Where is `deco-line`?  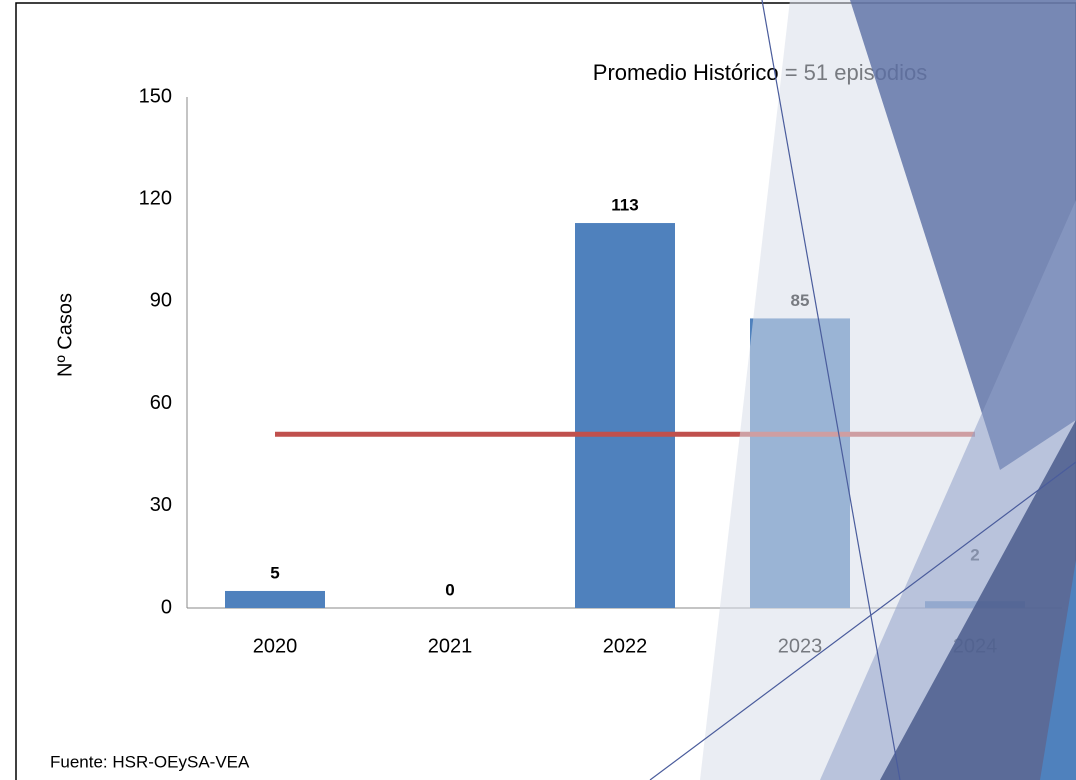
deco-line is located at coordinates (831, 390).